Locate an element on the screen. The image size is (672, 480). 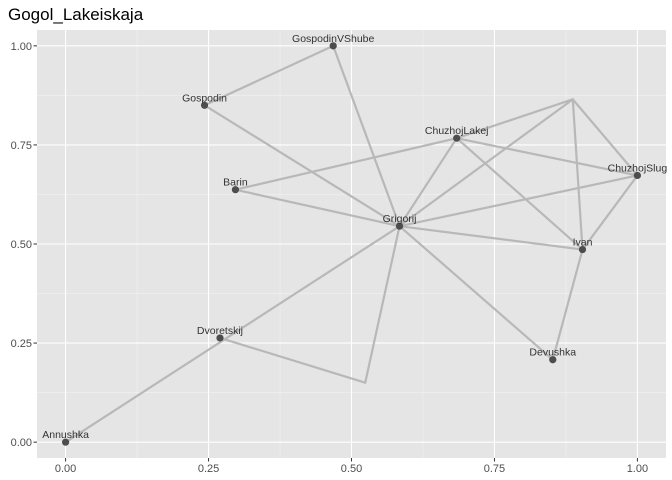
edge-Grigorij-ChuzhojLakej is located at coordinates (428, 182).